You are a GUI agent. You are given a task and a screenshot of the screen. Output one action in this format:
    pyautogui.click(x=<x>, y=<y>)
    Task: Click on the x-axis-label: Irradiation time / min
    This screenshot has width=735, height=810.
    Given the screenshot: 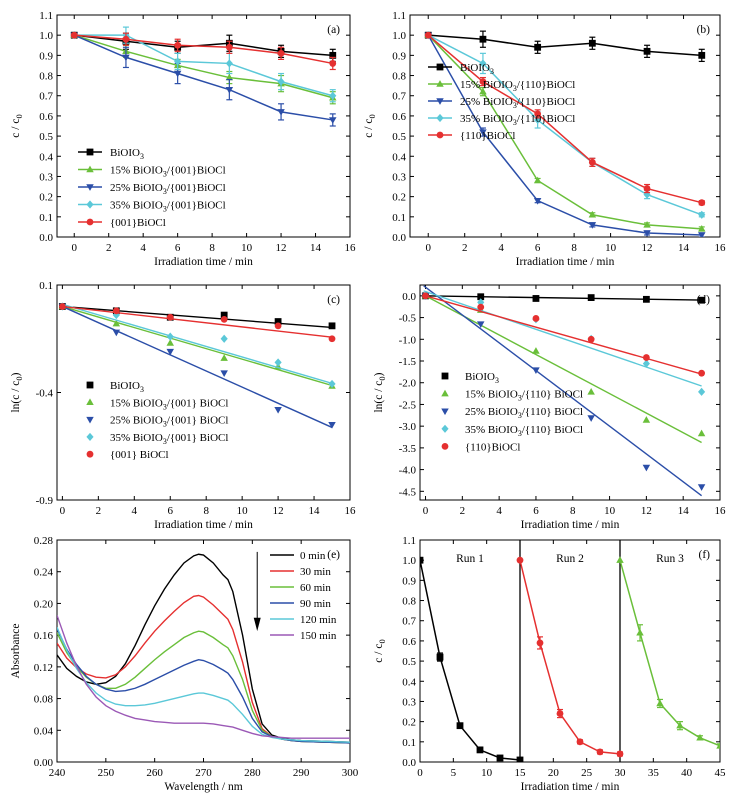 What is the action you would take?
    pyautogui.click(x=565, y=262)
    